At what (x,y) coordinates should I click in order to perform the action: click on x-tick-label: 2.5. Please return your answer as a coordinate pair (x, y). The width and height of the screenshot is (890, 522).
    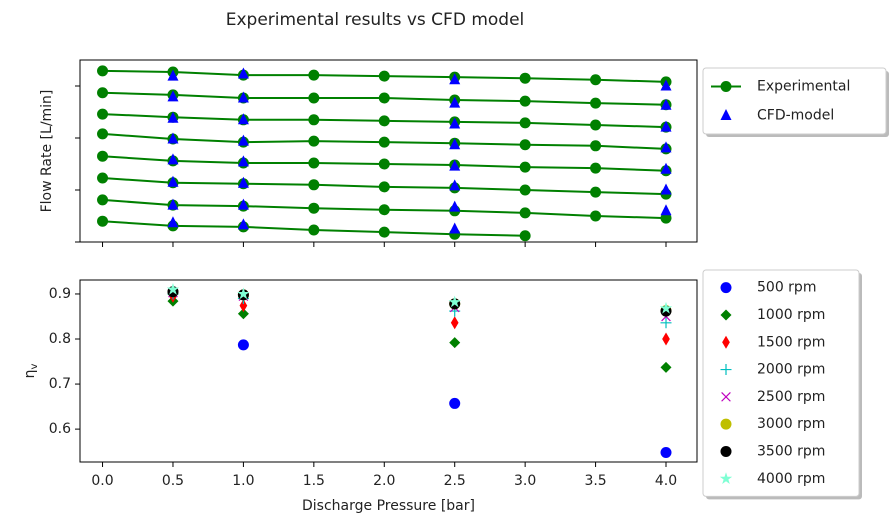
    Looking at the image, I should click on (455, 481).